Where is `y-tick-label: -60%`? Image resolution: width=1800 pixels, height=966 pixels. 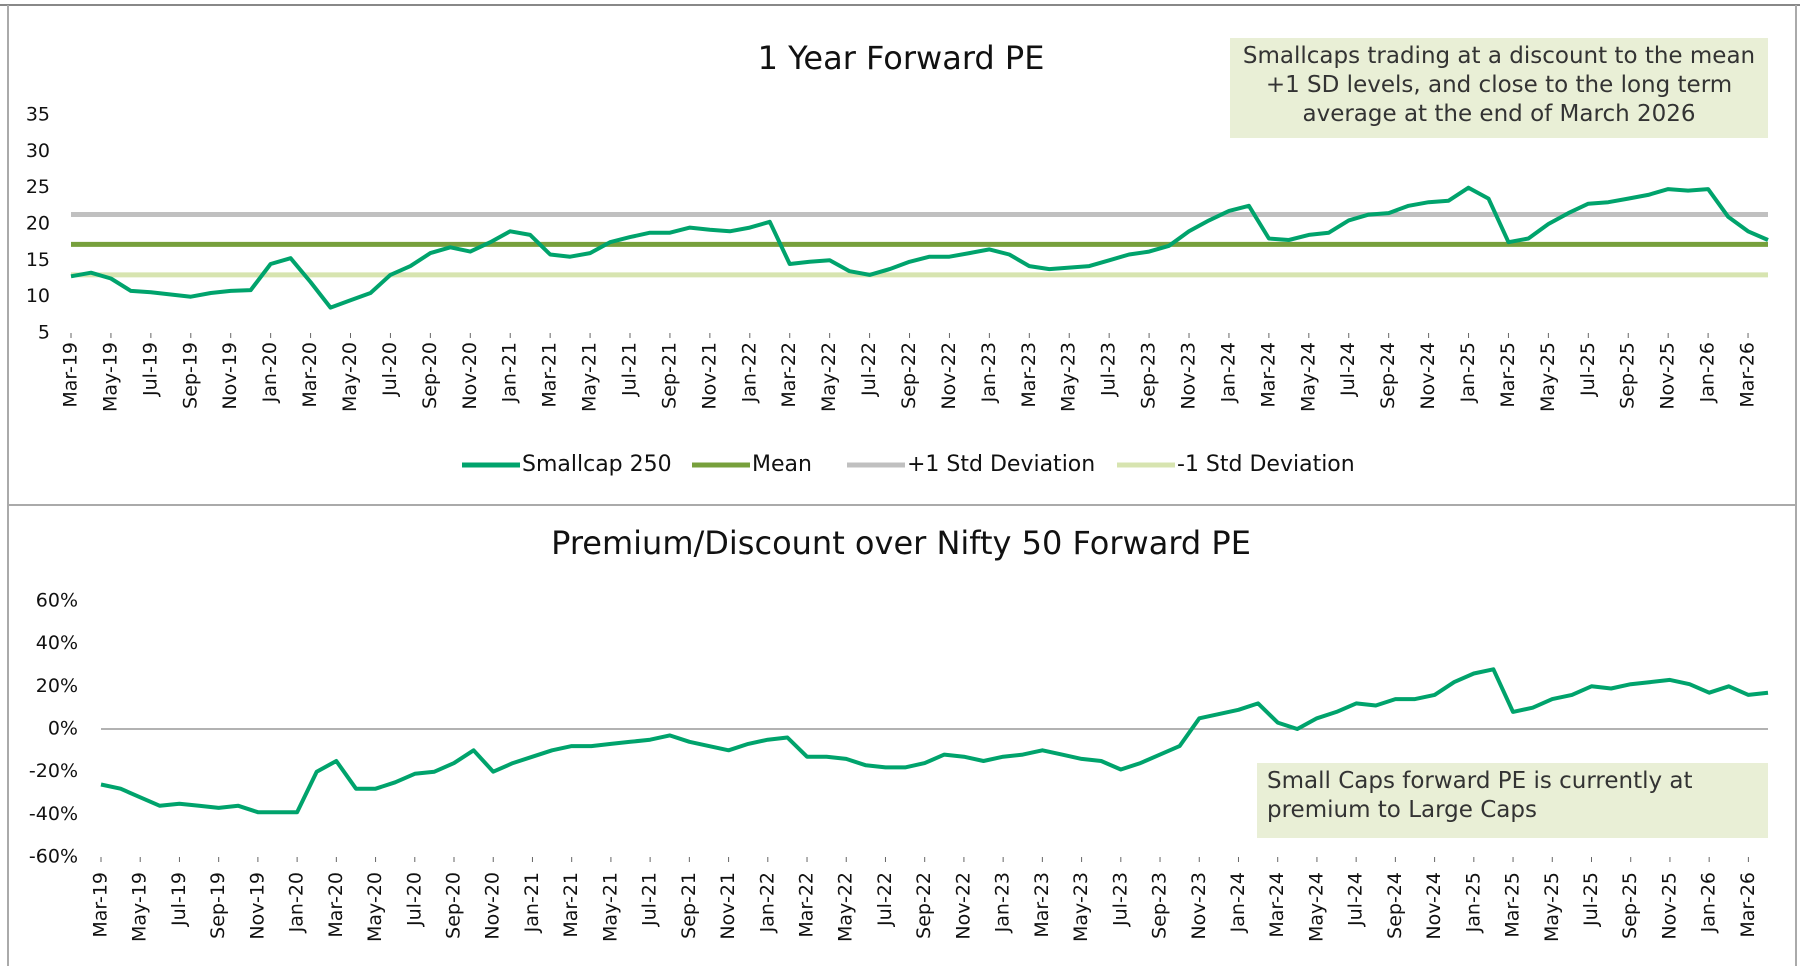
y-tick-label: -60% is located at coordinates (53, 857).